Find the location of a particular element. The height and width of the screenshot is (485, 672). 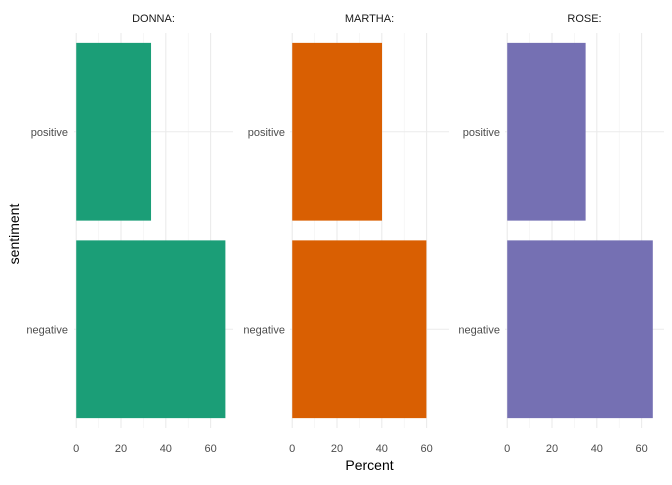

facet-strip-label: DONNA: is located at coordinates (153, 19).